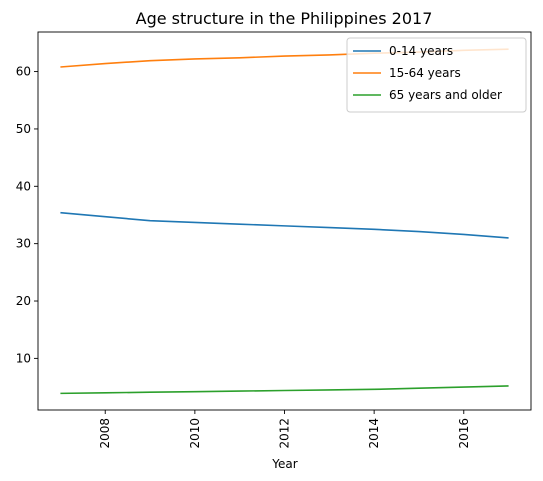 The height and width of the screenshot is (481, 543). What do you see at coordinates (445, 95) in the screenshot?
I see `legend-label-2: 65 years and older` at bounding box center [445, 95].